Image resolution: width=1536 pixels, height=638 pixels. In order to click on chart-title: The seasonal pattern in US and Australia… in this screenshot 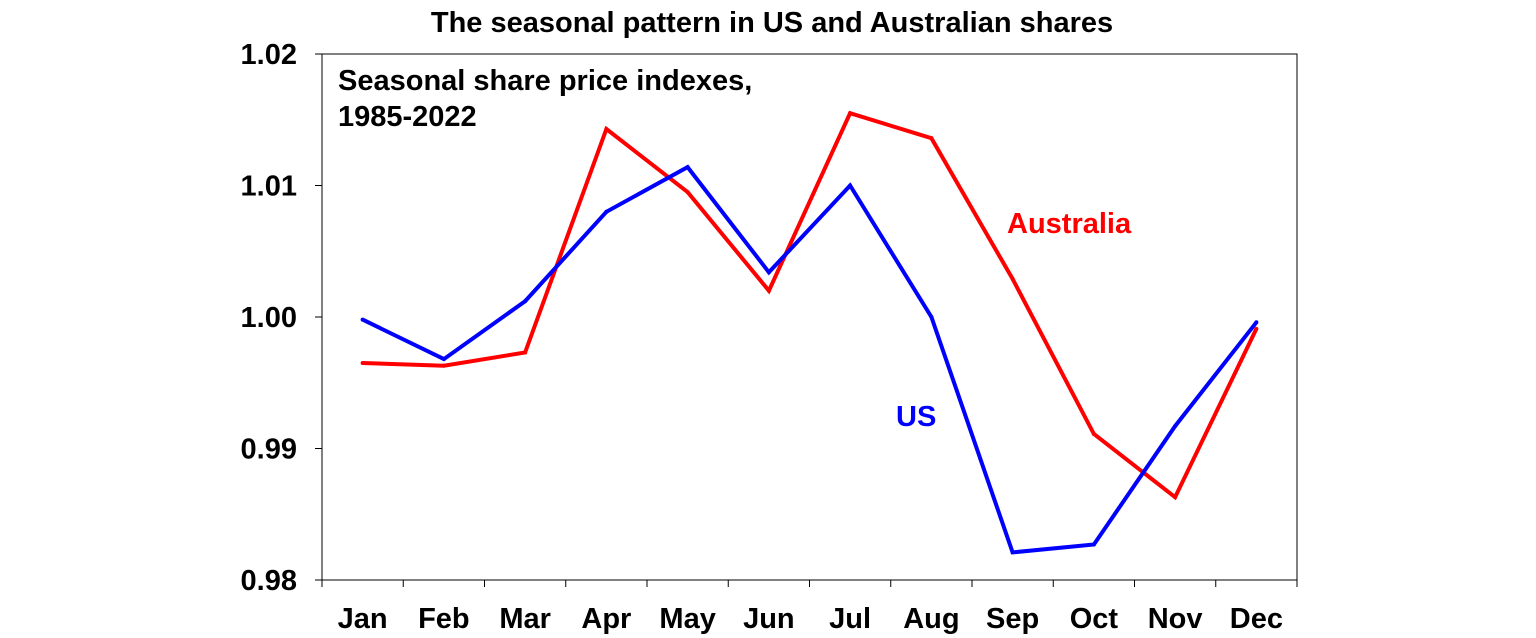, I will do `click(772, 23)`.